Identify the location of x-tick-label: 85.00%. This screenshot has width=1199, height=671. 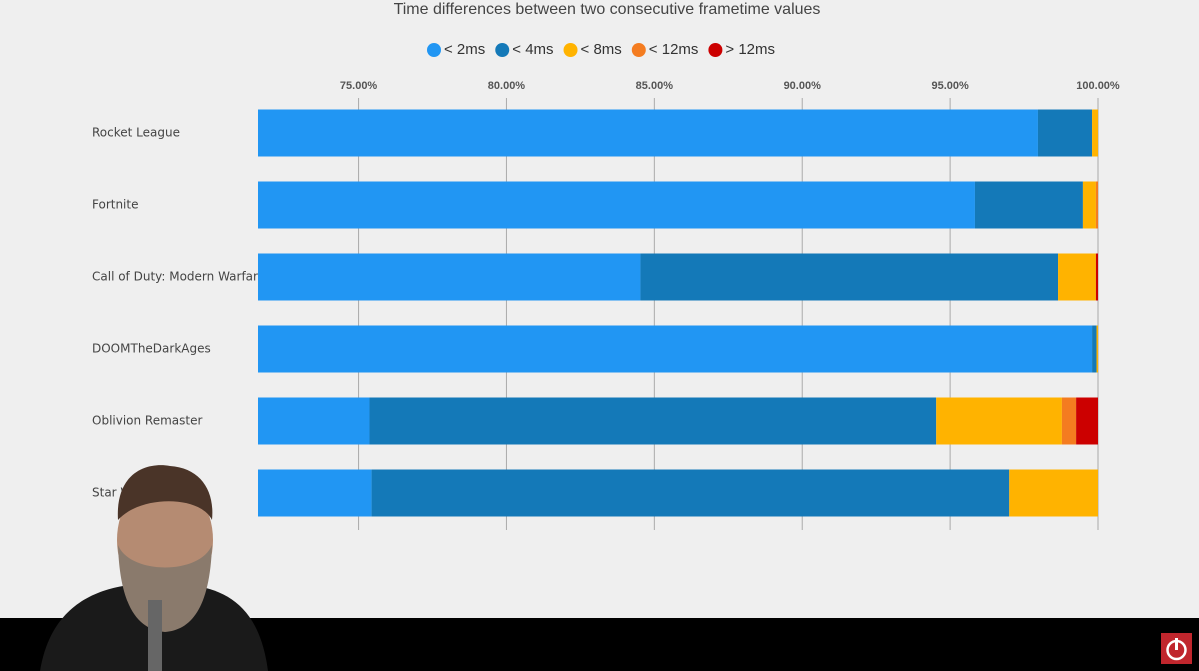
(655, 86).